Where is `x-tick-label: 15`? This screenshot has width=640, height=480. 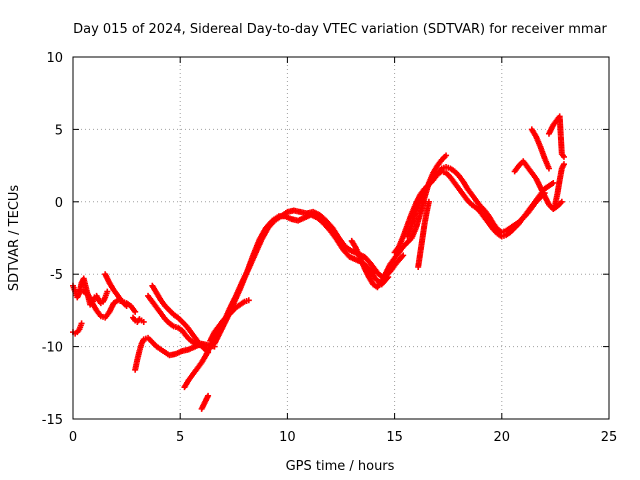 x-tick-label: 15 is located at coordinates (394, 437).